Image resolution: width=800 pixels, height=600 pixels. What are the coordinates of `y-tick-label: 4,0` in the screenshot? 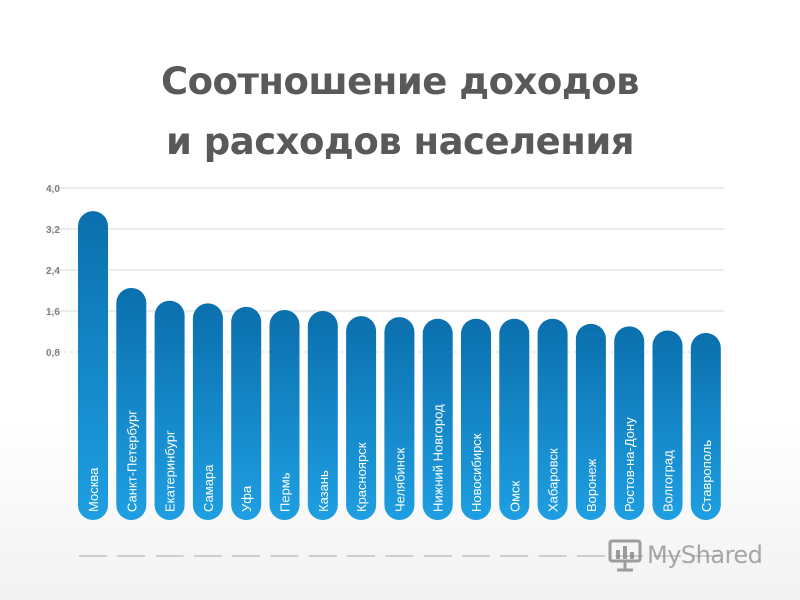 It's located at (53, 189).